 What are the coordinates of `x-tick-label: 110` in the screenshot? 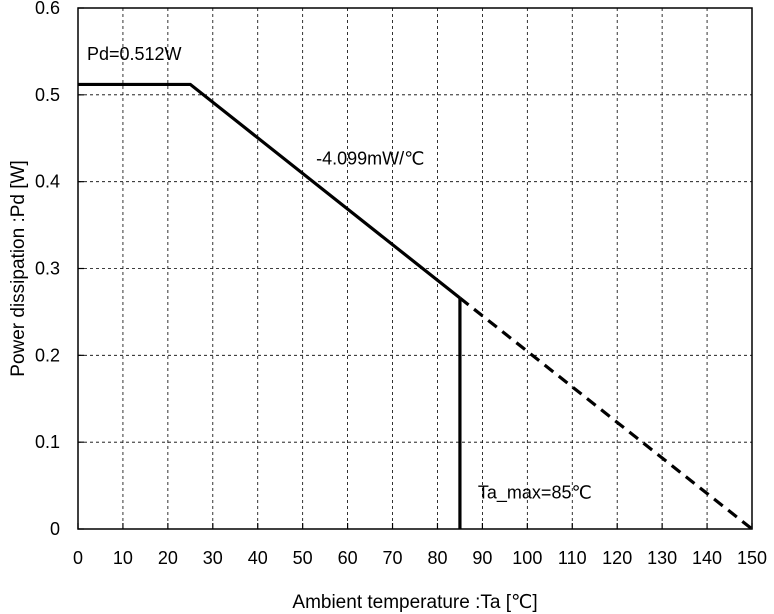 It's located at (572, 558).